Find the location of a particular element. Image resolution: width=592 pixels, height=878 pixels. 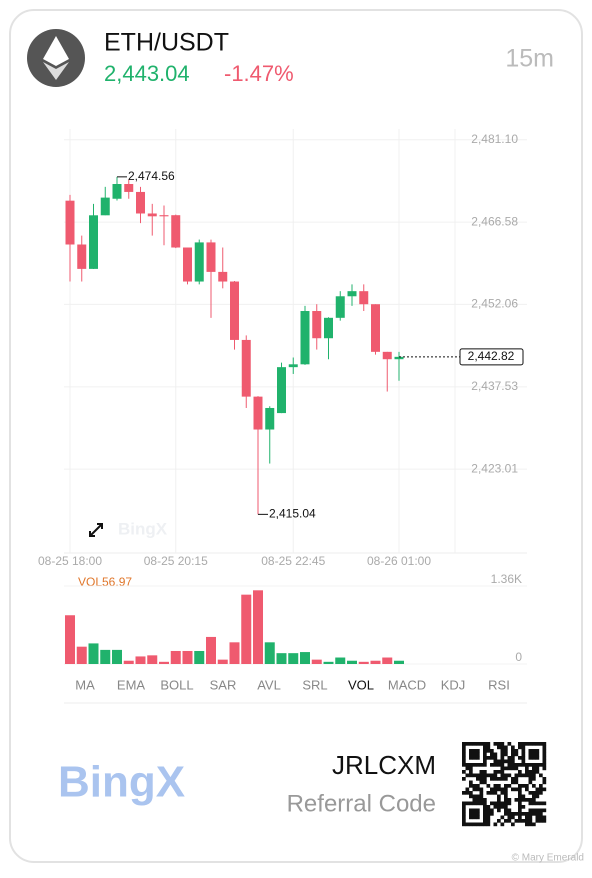

y-tick-label: 2,466.58 is located at coordinates (494, 221).